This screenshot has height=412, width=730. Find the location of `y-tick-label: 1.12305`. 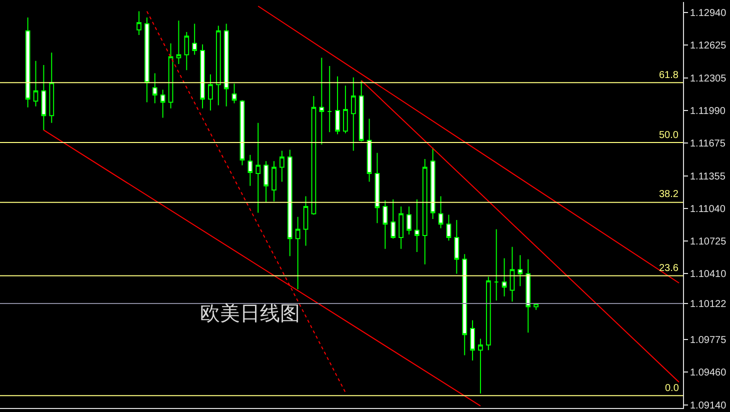

y-tick-label: 1.12305 is located at coordinates (708, 78).